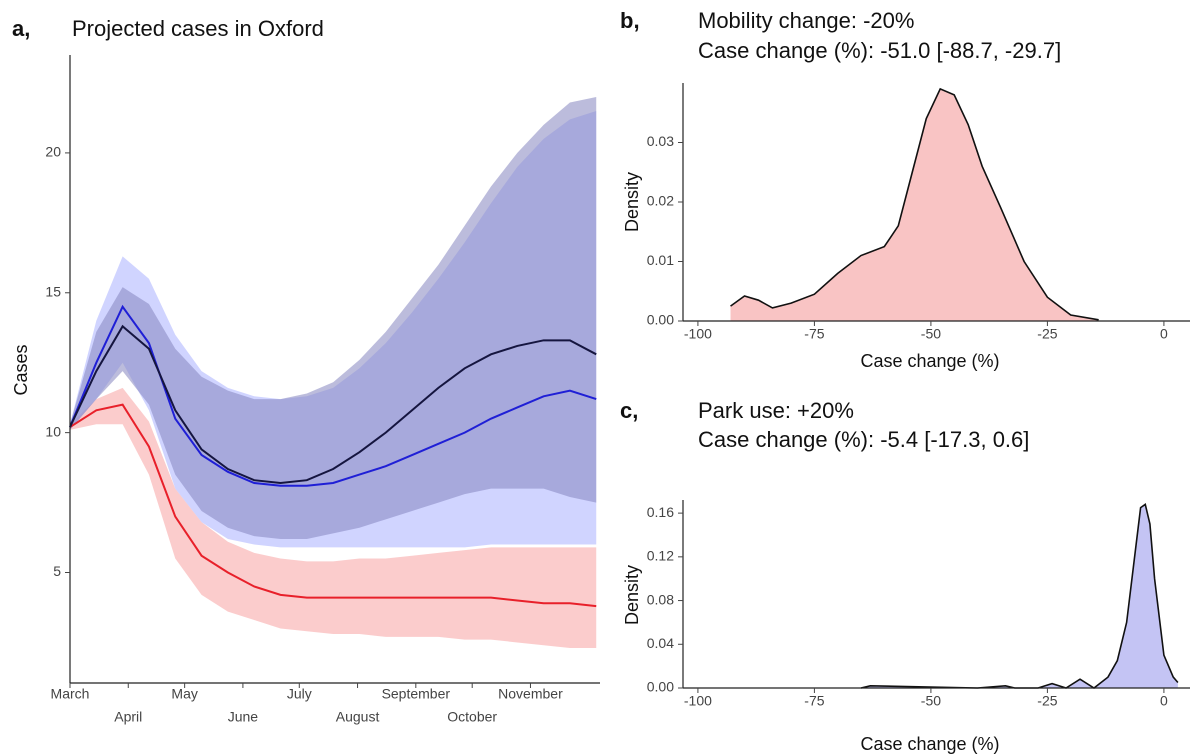 This screenshot has height=755, width=1201. I want to click on chart-title: Projected cases in Oxford, so click(198, 28).